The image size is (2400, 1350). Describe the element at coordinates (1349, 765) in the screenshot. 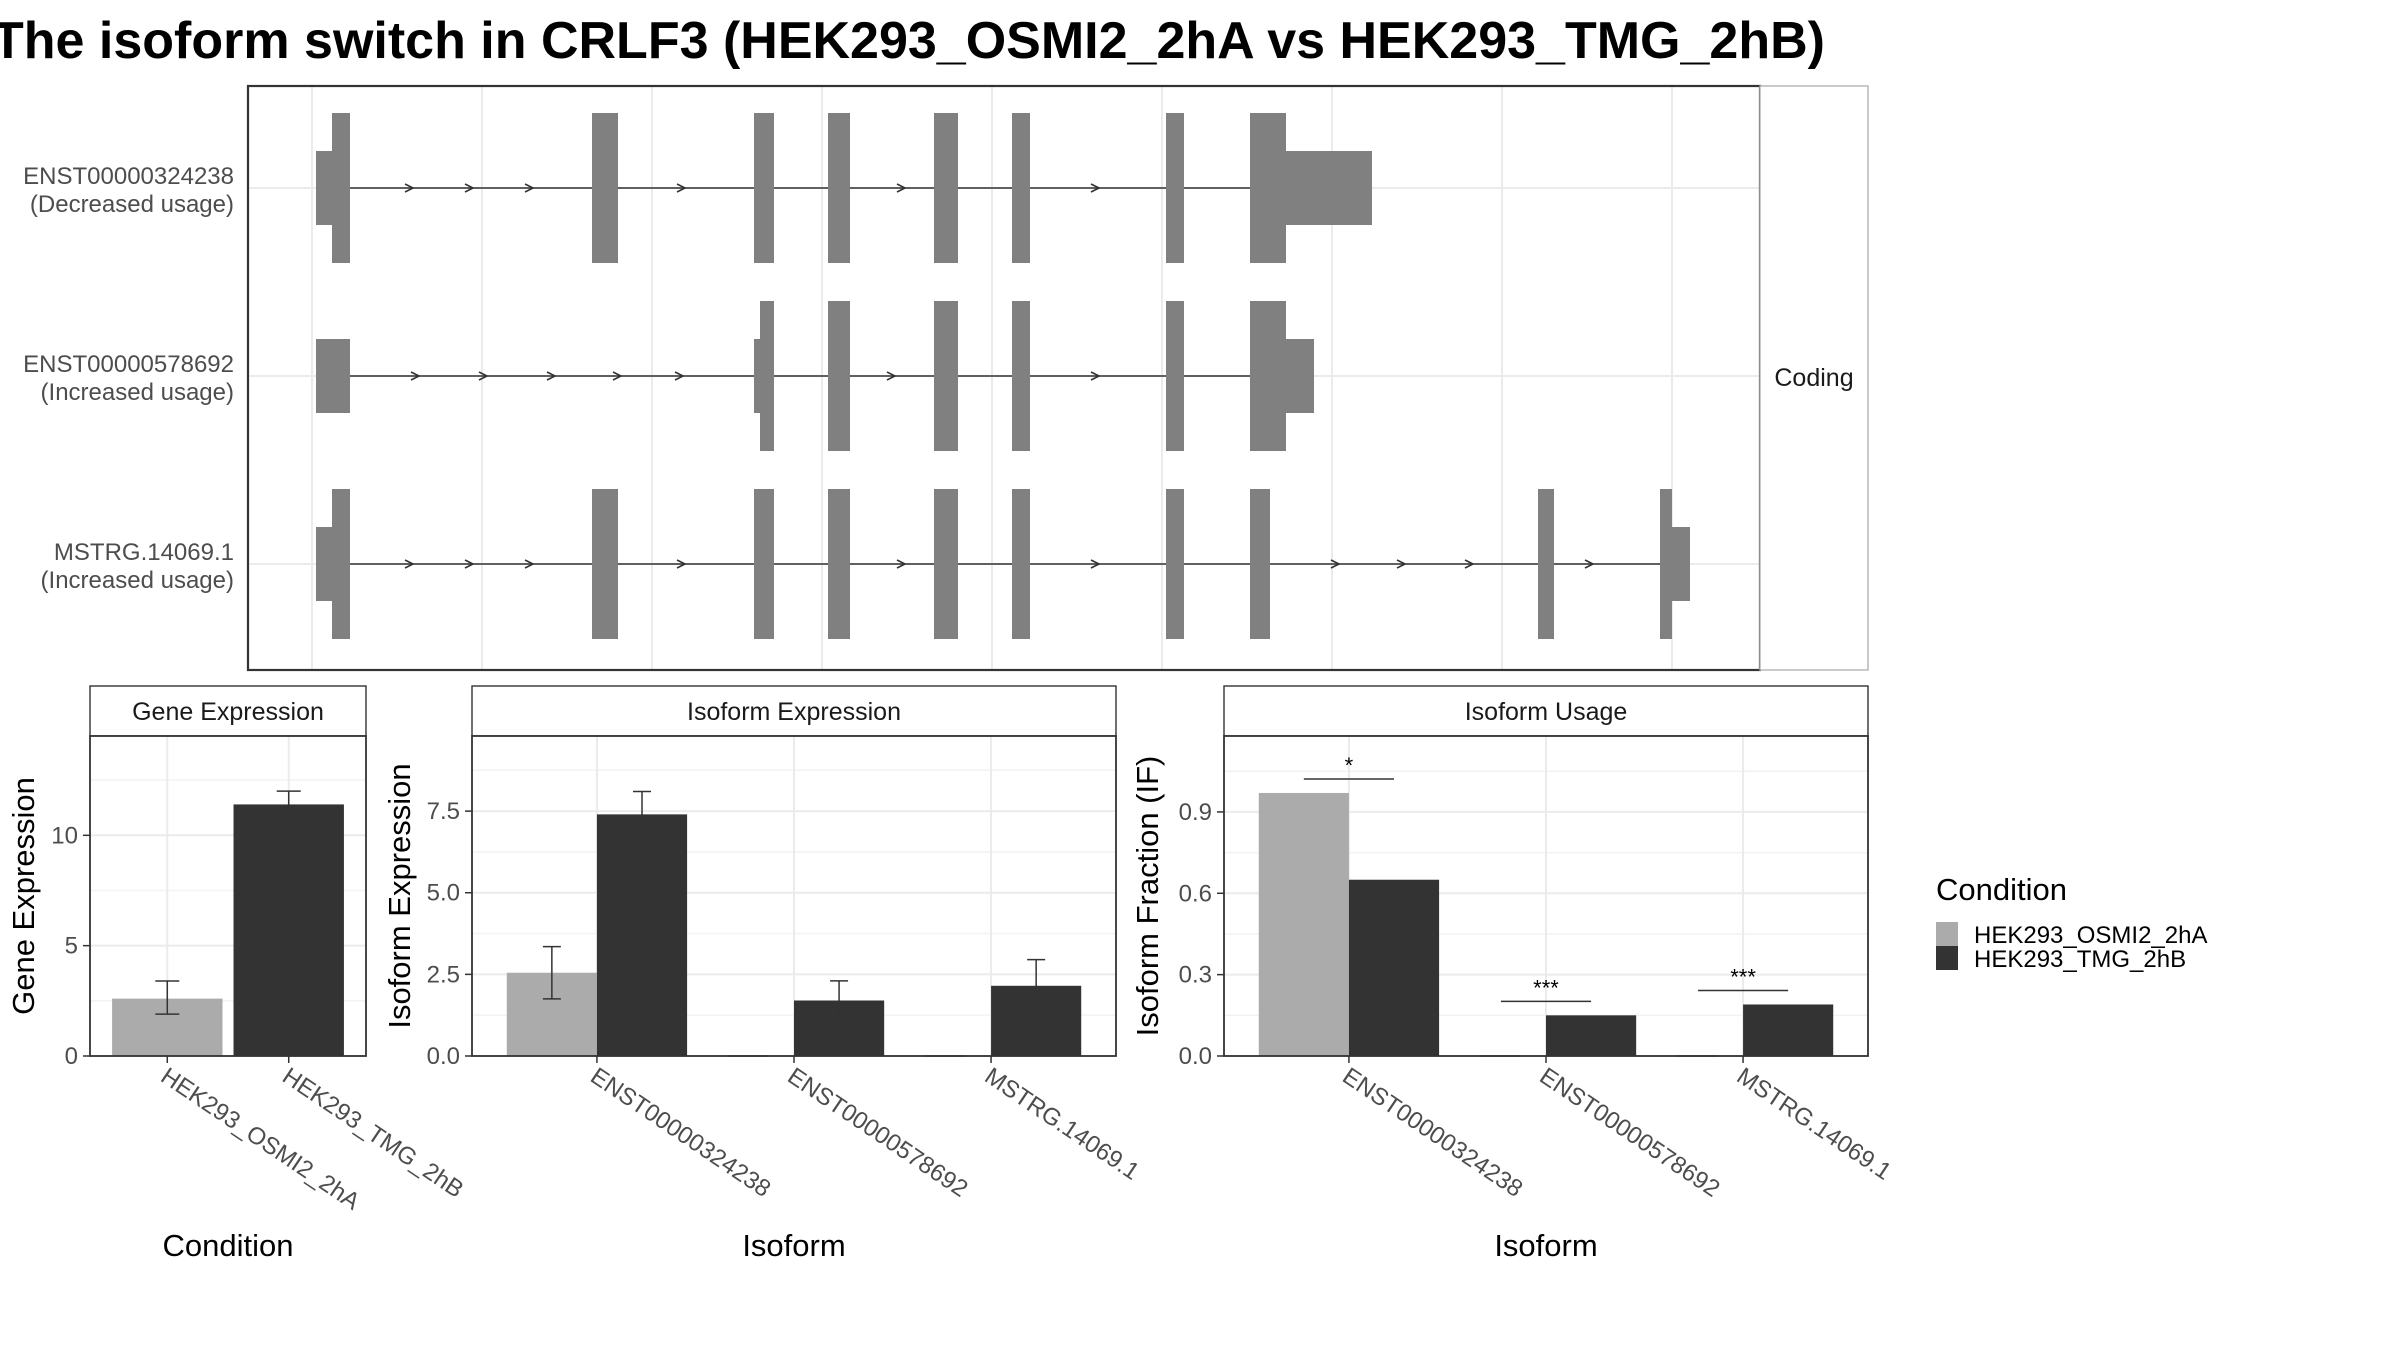

I see `significance-label: *` at that location.